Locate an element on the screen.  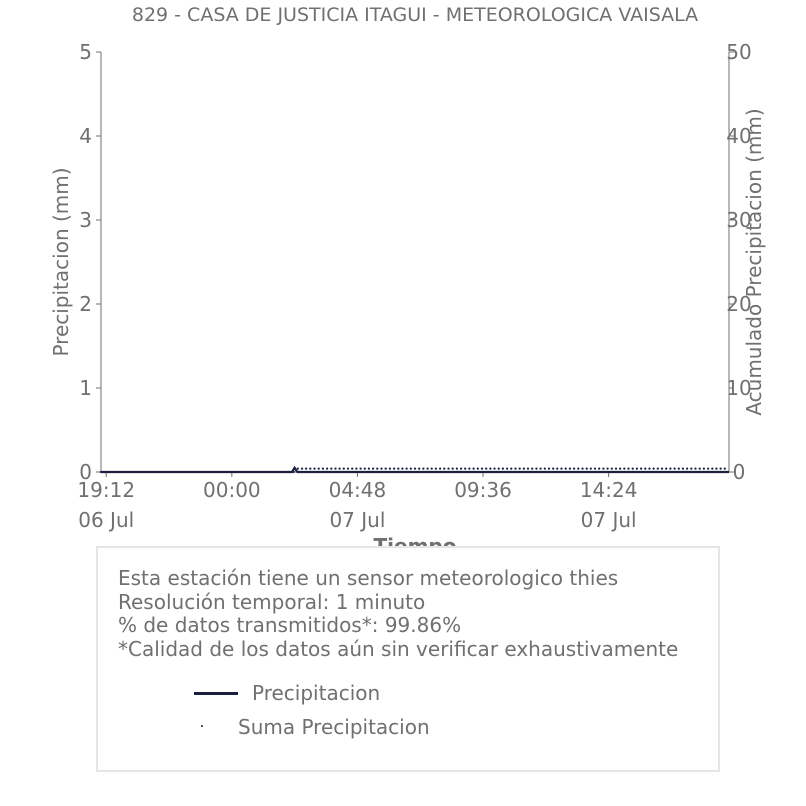
y2-tick-label: 40 is located at coordinates (738, 136).